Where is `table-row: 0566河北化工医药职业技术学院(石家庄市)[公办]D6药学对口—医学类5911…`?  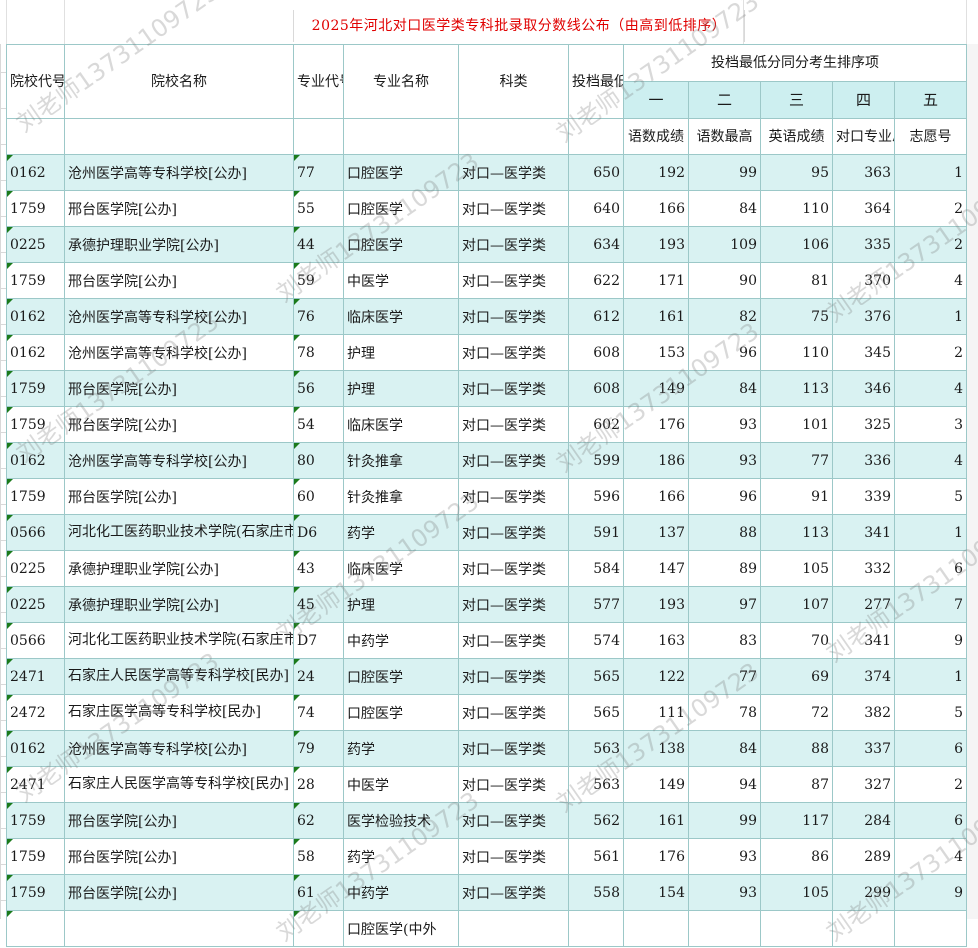
table-row: 0566河北化工医药职业技术学院(石家庄市)[公办]D6药学对口—医学类5911… is located at coordinates (486, 532).